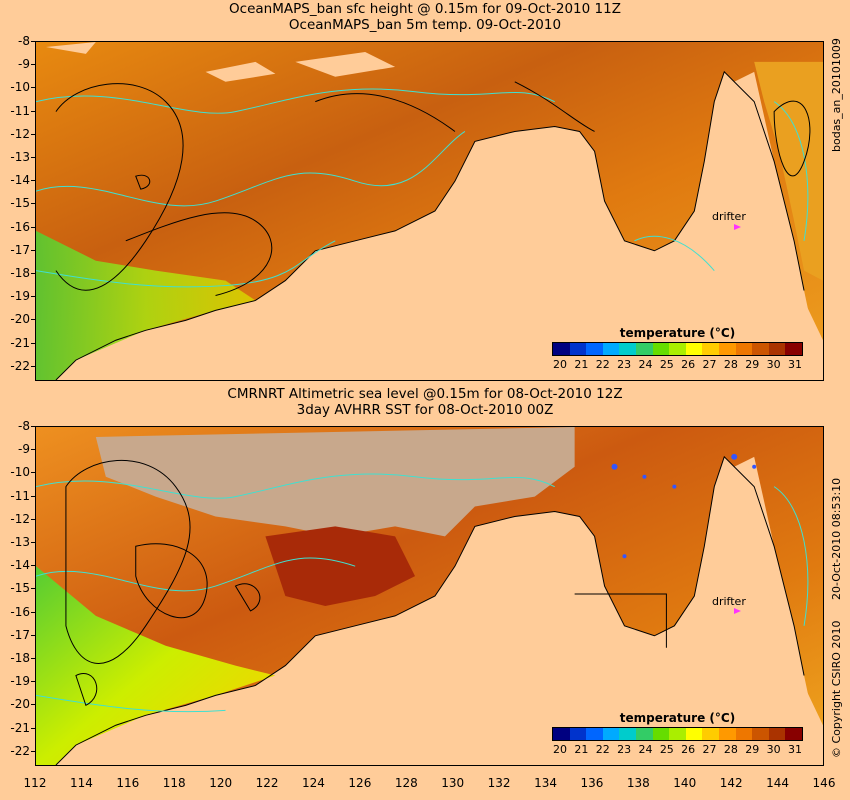 The width and height of the screenshot is (850, 800). I want to click on colorbar-label: 30, so click(773, 749).